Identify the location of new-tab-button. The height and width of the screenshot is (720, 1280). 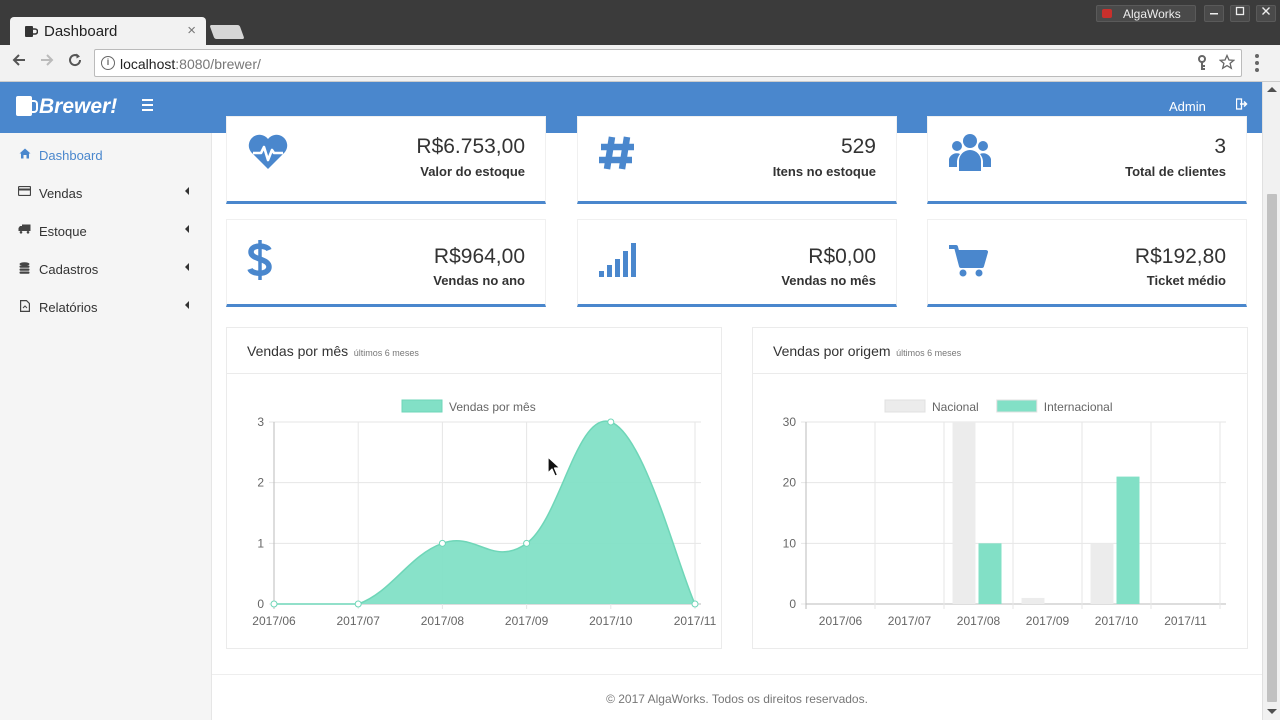
(227, 32).